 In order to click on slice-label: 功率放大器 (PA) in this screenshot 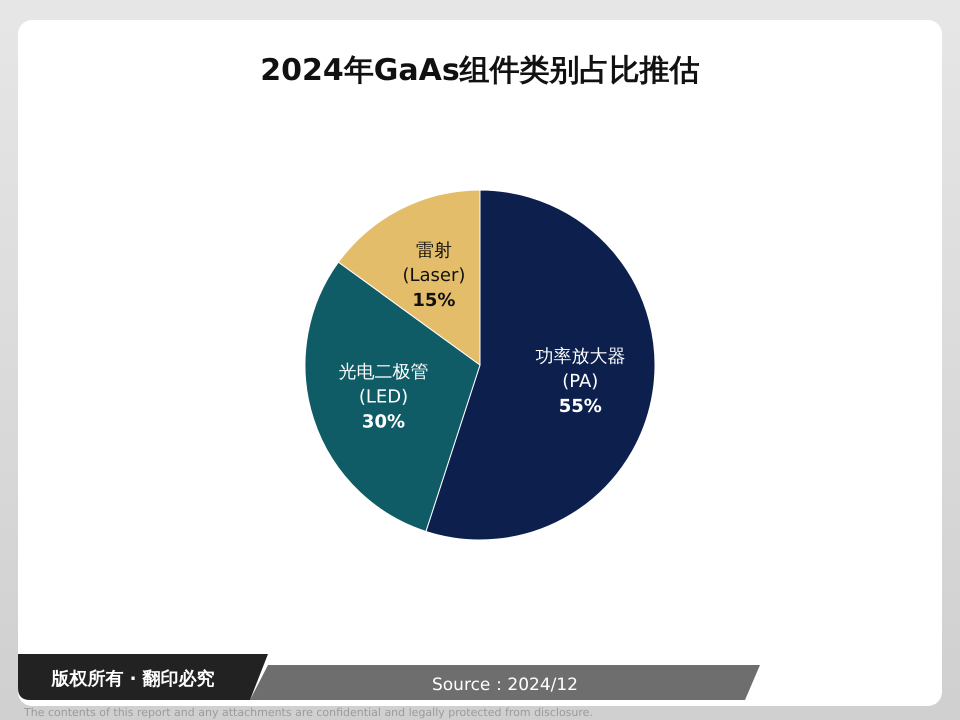, I will do `click(580, 369)`.